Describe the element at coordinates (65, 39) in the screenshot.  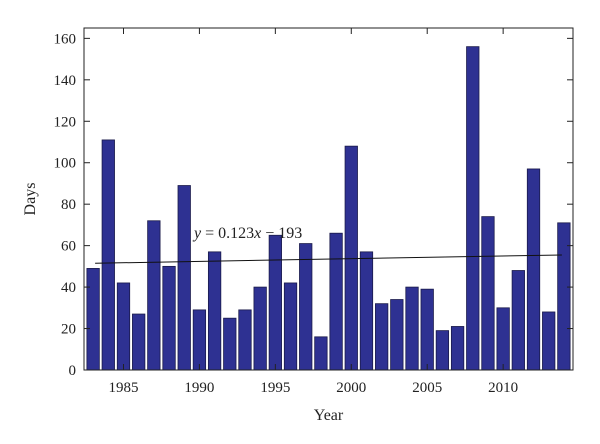
I see `y-tick-label: 160` at that location.